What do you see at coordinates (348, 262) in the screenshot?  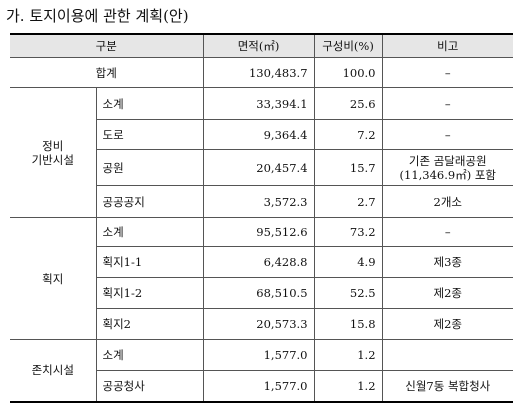 I see `row-ratio: 4.9` at bounding box center [348, 262].